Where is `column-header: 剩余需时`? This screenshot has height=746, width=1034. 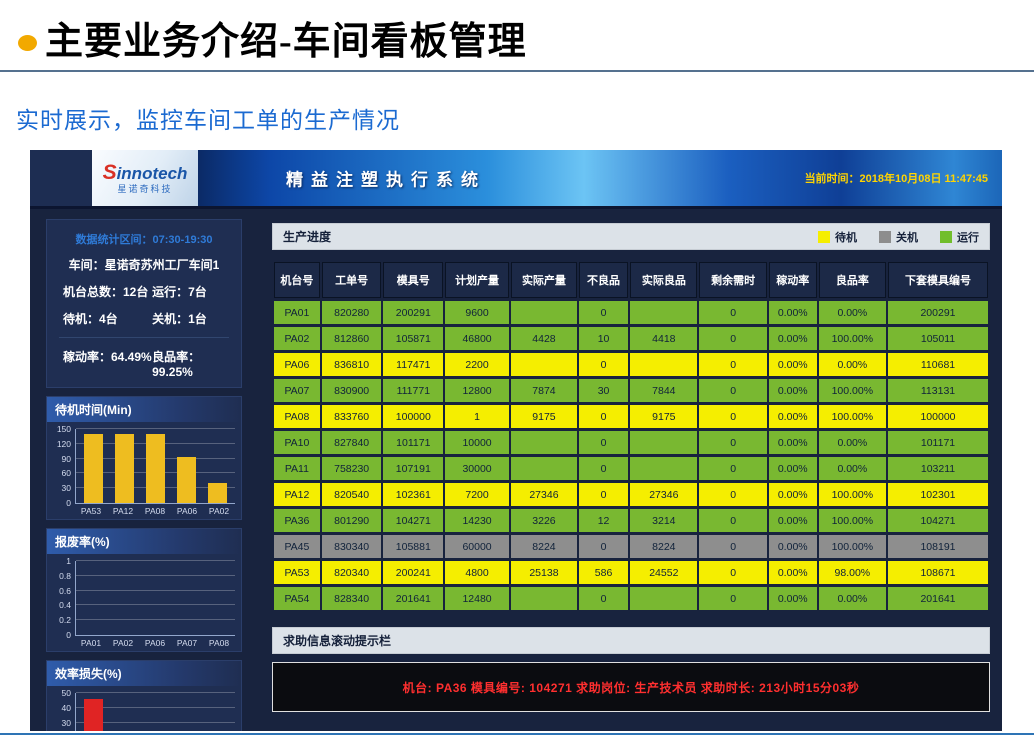
column-header: 剩余需时 is located at coordinates (733, 280).